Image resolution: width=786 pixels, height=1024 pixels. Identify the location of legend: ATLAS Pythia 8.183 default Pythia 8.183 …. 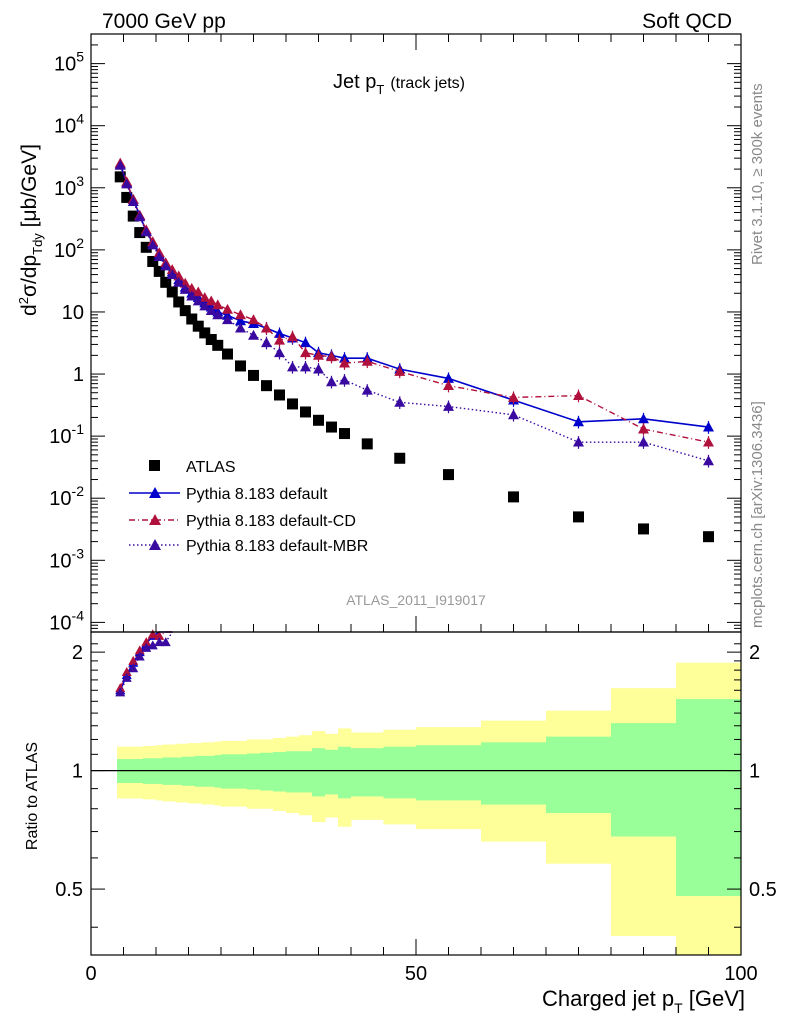
(248, 507).